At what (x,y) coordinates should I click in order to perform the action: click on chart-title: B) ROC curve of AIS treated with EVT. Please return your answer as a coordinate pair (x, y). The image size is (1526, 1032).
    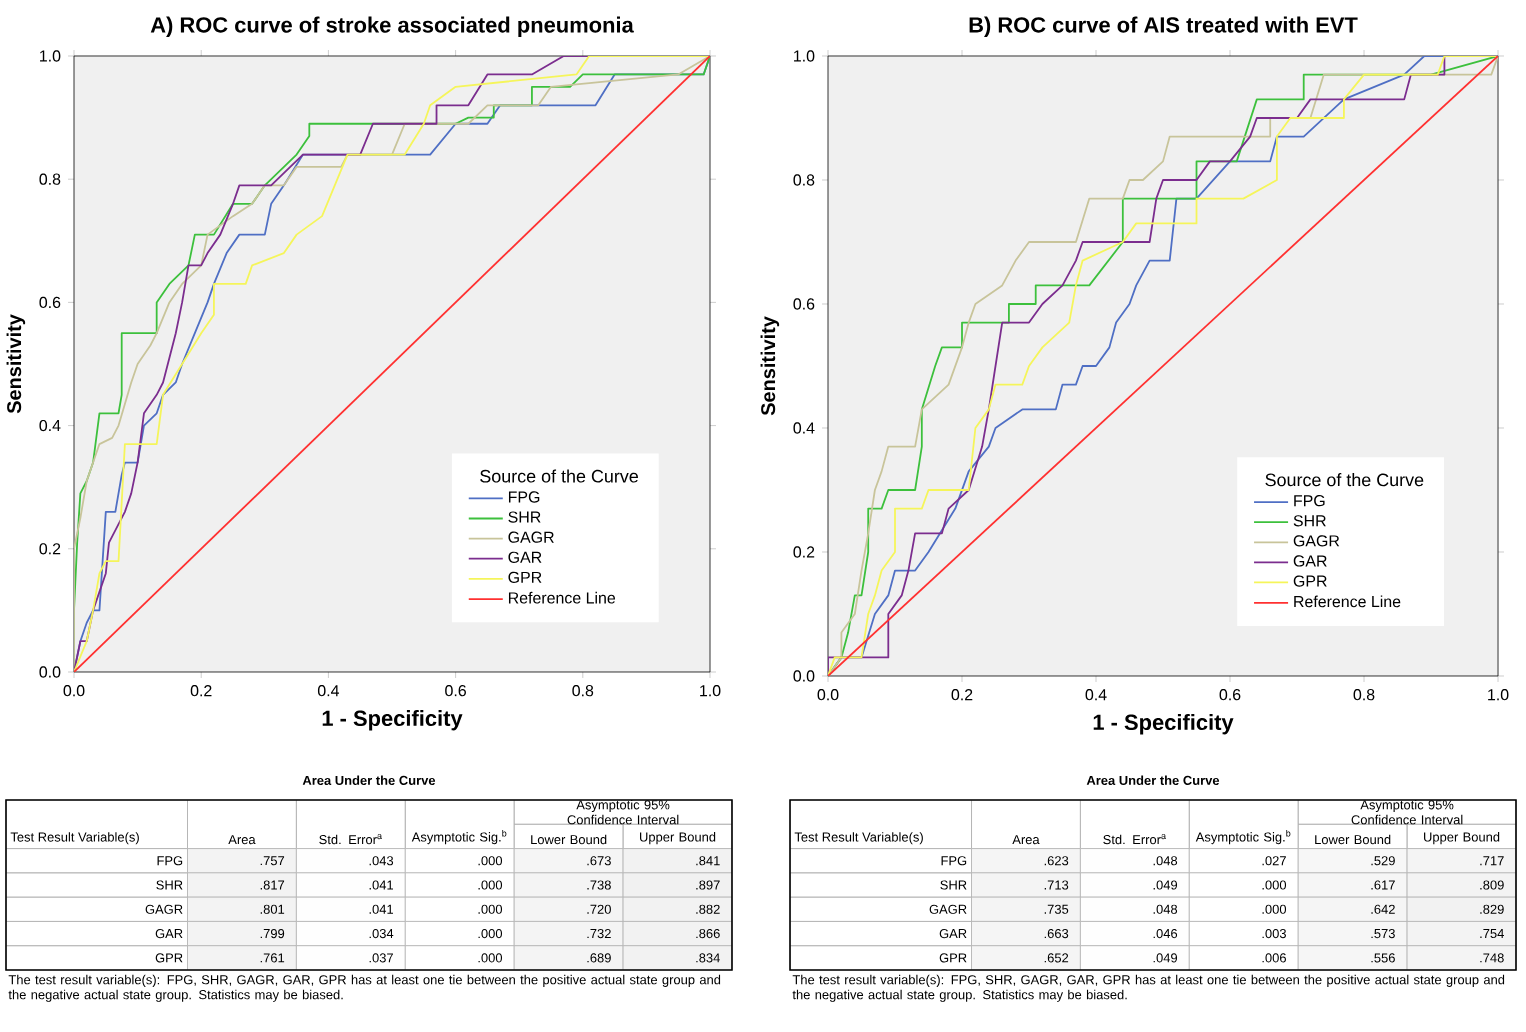
    Looking at the image, I should click on (1163, 26).